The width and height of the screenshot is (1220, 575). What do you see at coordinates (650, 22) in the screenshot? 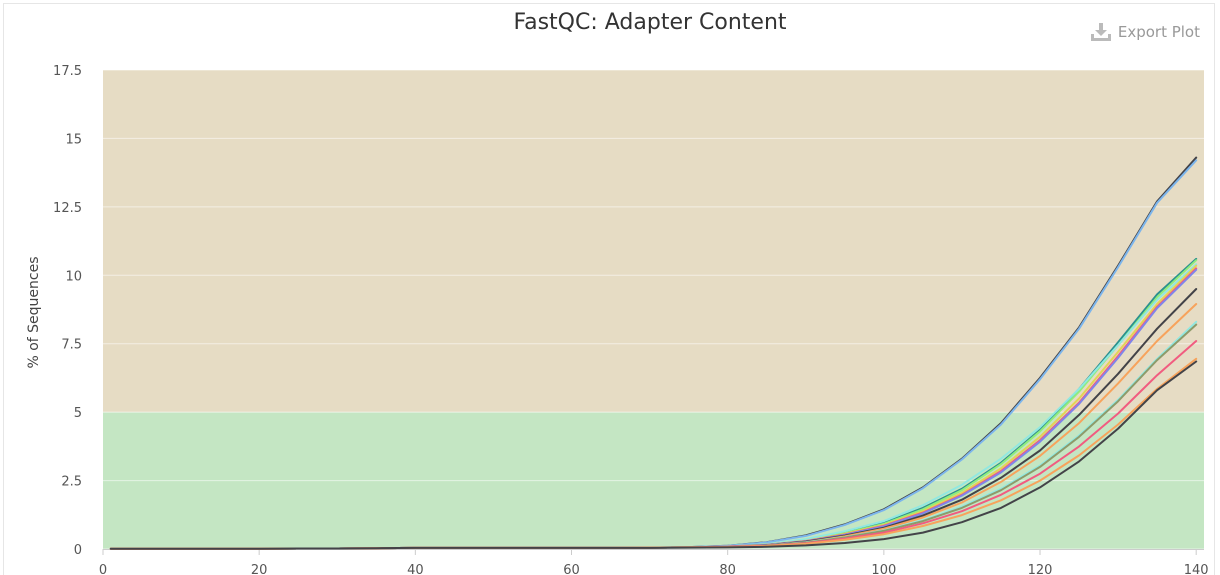
I see `chart-title: FastQC: Adapter Content` at bounding box center [650, 22].